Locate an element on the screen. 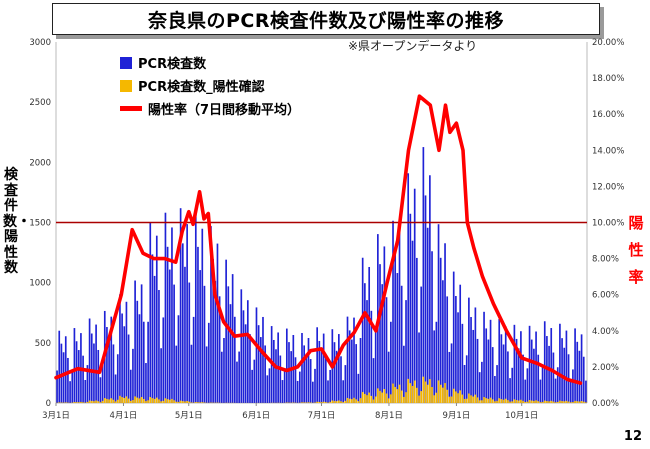  y-tick-right: 14.00% is located at coordinates (608, 151).